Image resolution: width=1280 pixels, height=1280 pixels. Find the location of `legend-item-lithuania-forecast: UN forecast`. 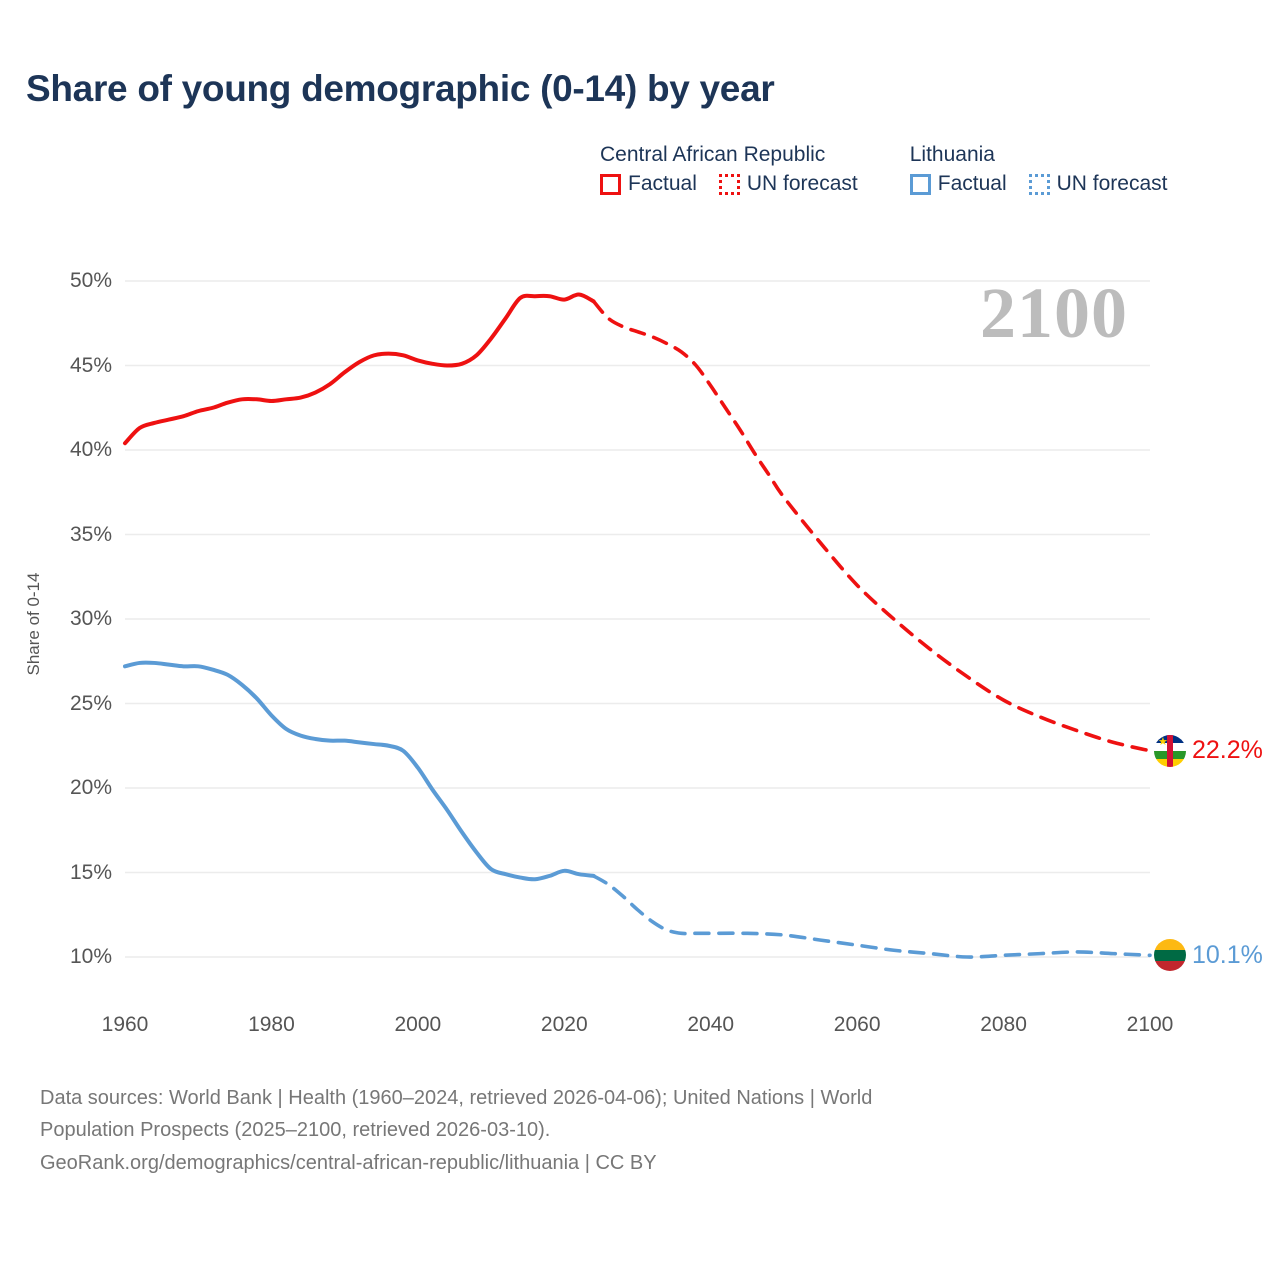

legend-item-lithuania-forecast: UN forecast is located at coordinates (1098, 184).